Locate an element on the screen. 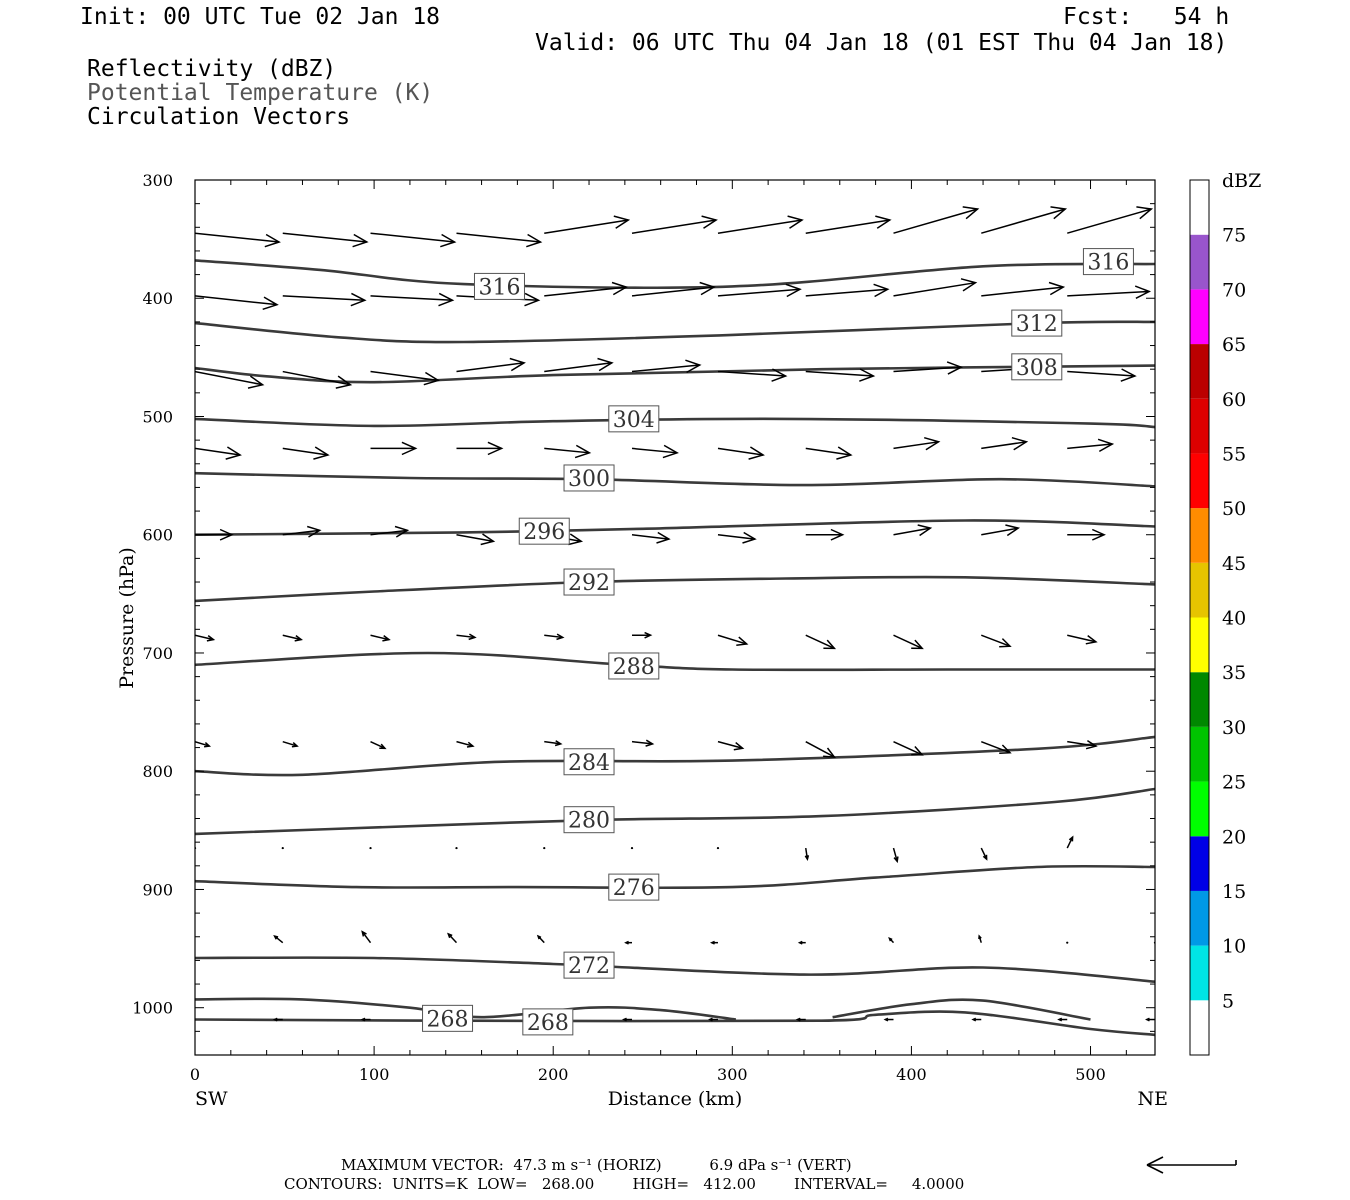 The image size is (1350, 1200). contour-label: 292 is located at coordinates (589, 583).